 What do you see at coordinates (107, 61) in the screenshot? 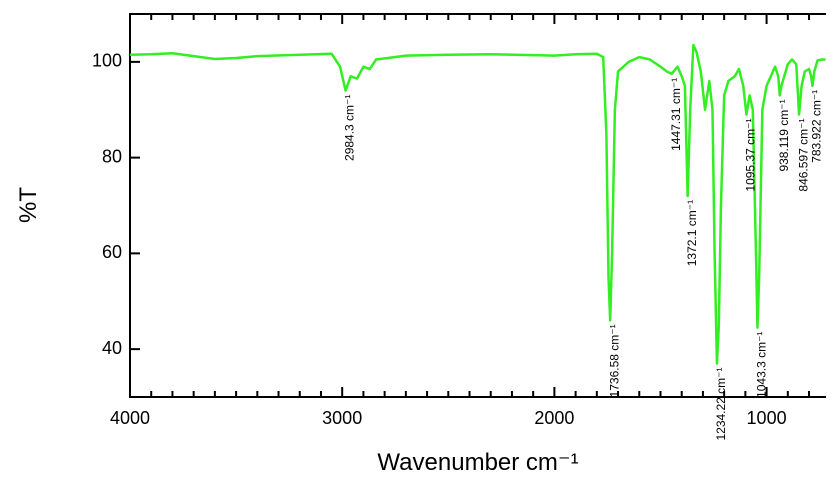
I see `y-tick-label: 100` at bounding box center [107, 61].